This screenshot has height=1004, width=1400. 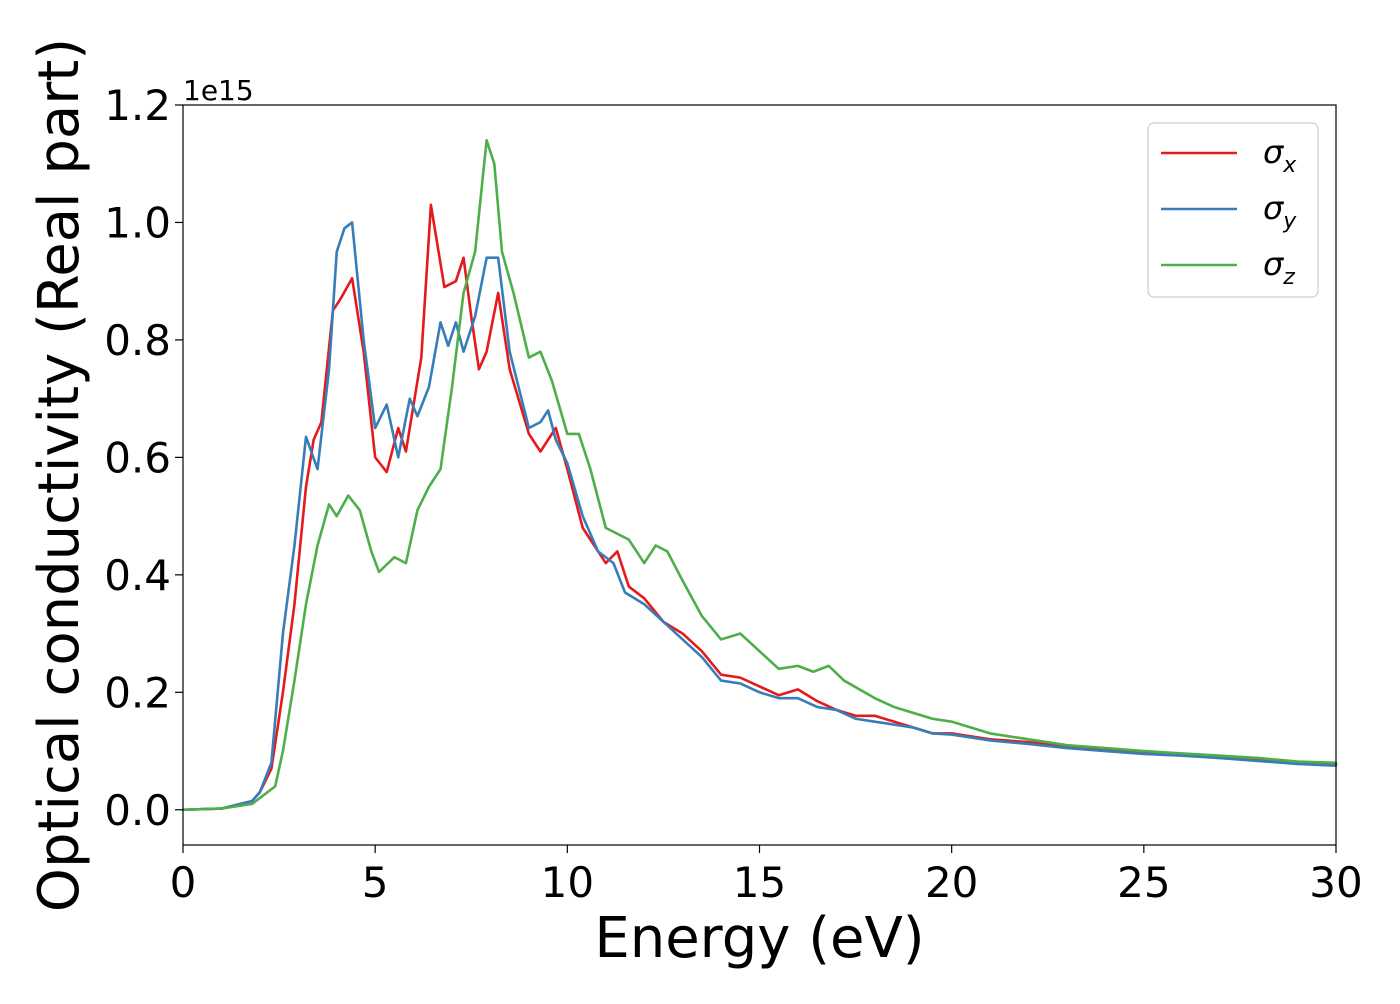 What do you see at coordinates (1289, 221) in the screenshot?
I see `legend-subscript: y` at bounding box center [1289, 221].